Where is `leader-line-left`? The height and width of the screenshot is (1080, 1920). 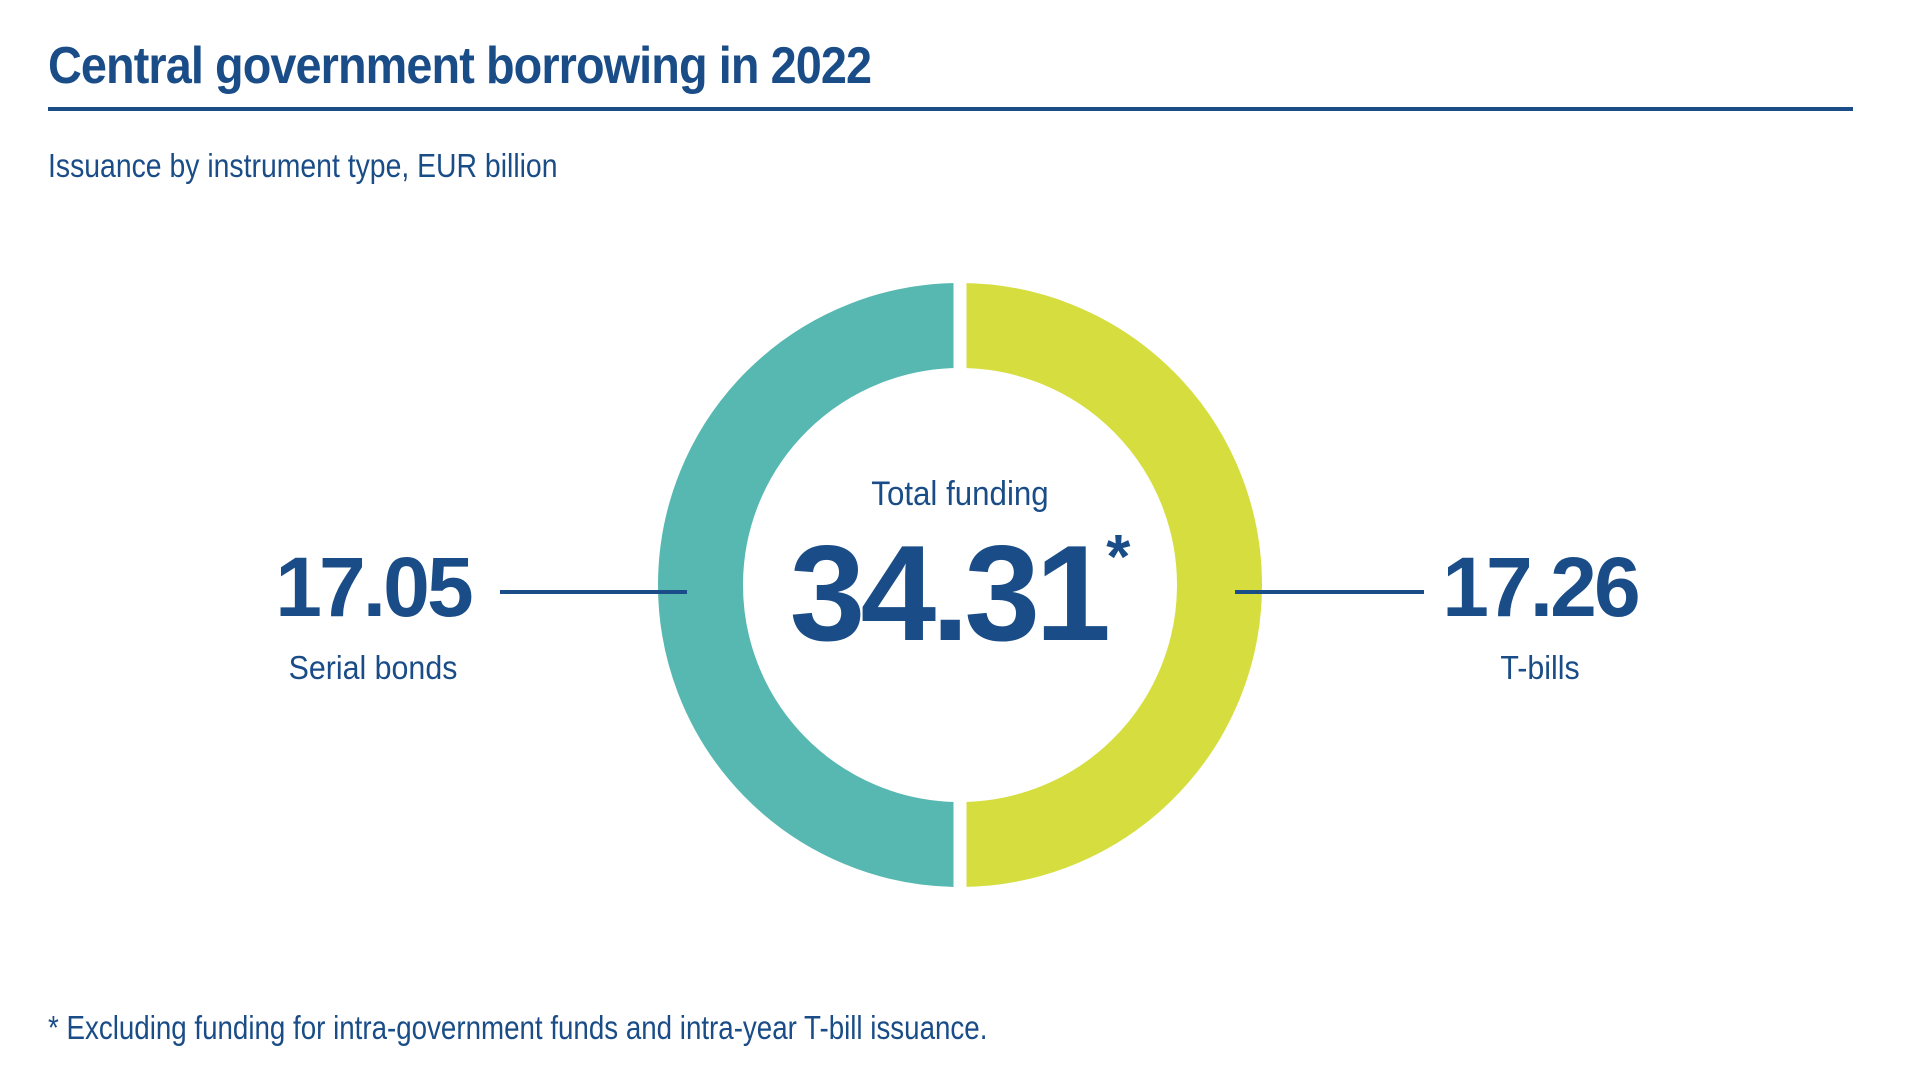
leader-line-left is located at coordinates (593, 592).